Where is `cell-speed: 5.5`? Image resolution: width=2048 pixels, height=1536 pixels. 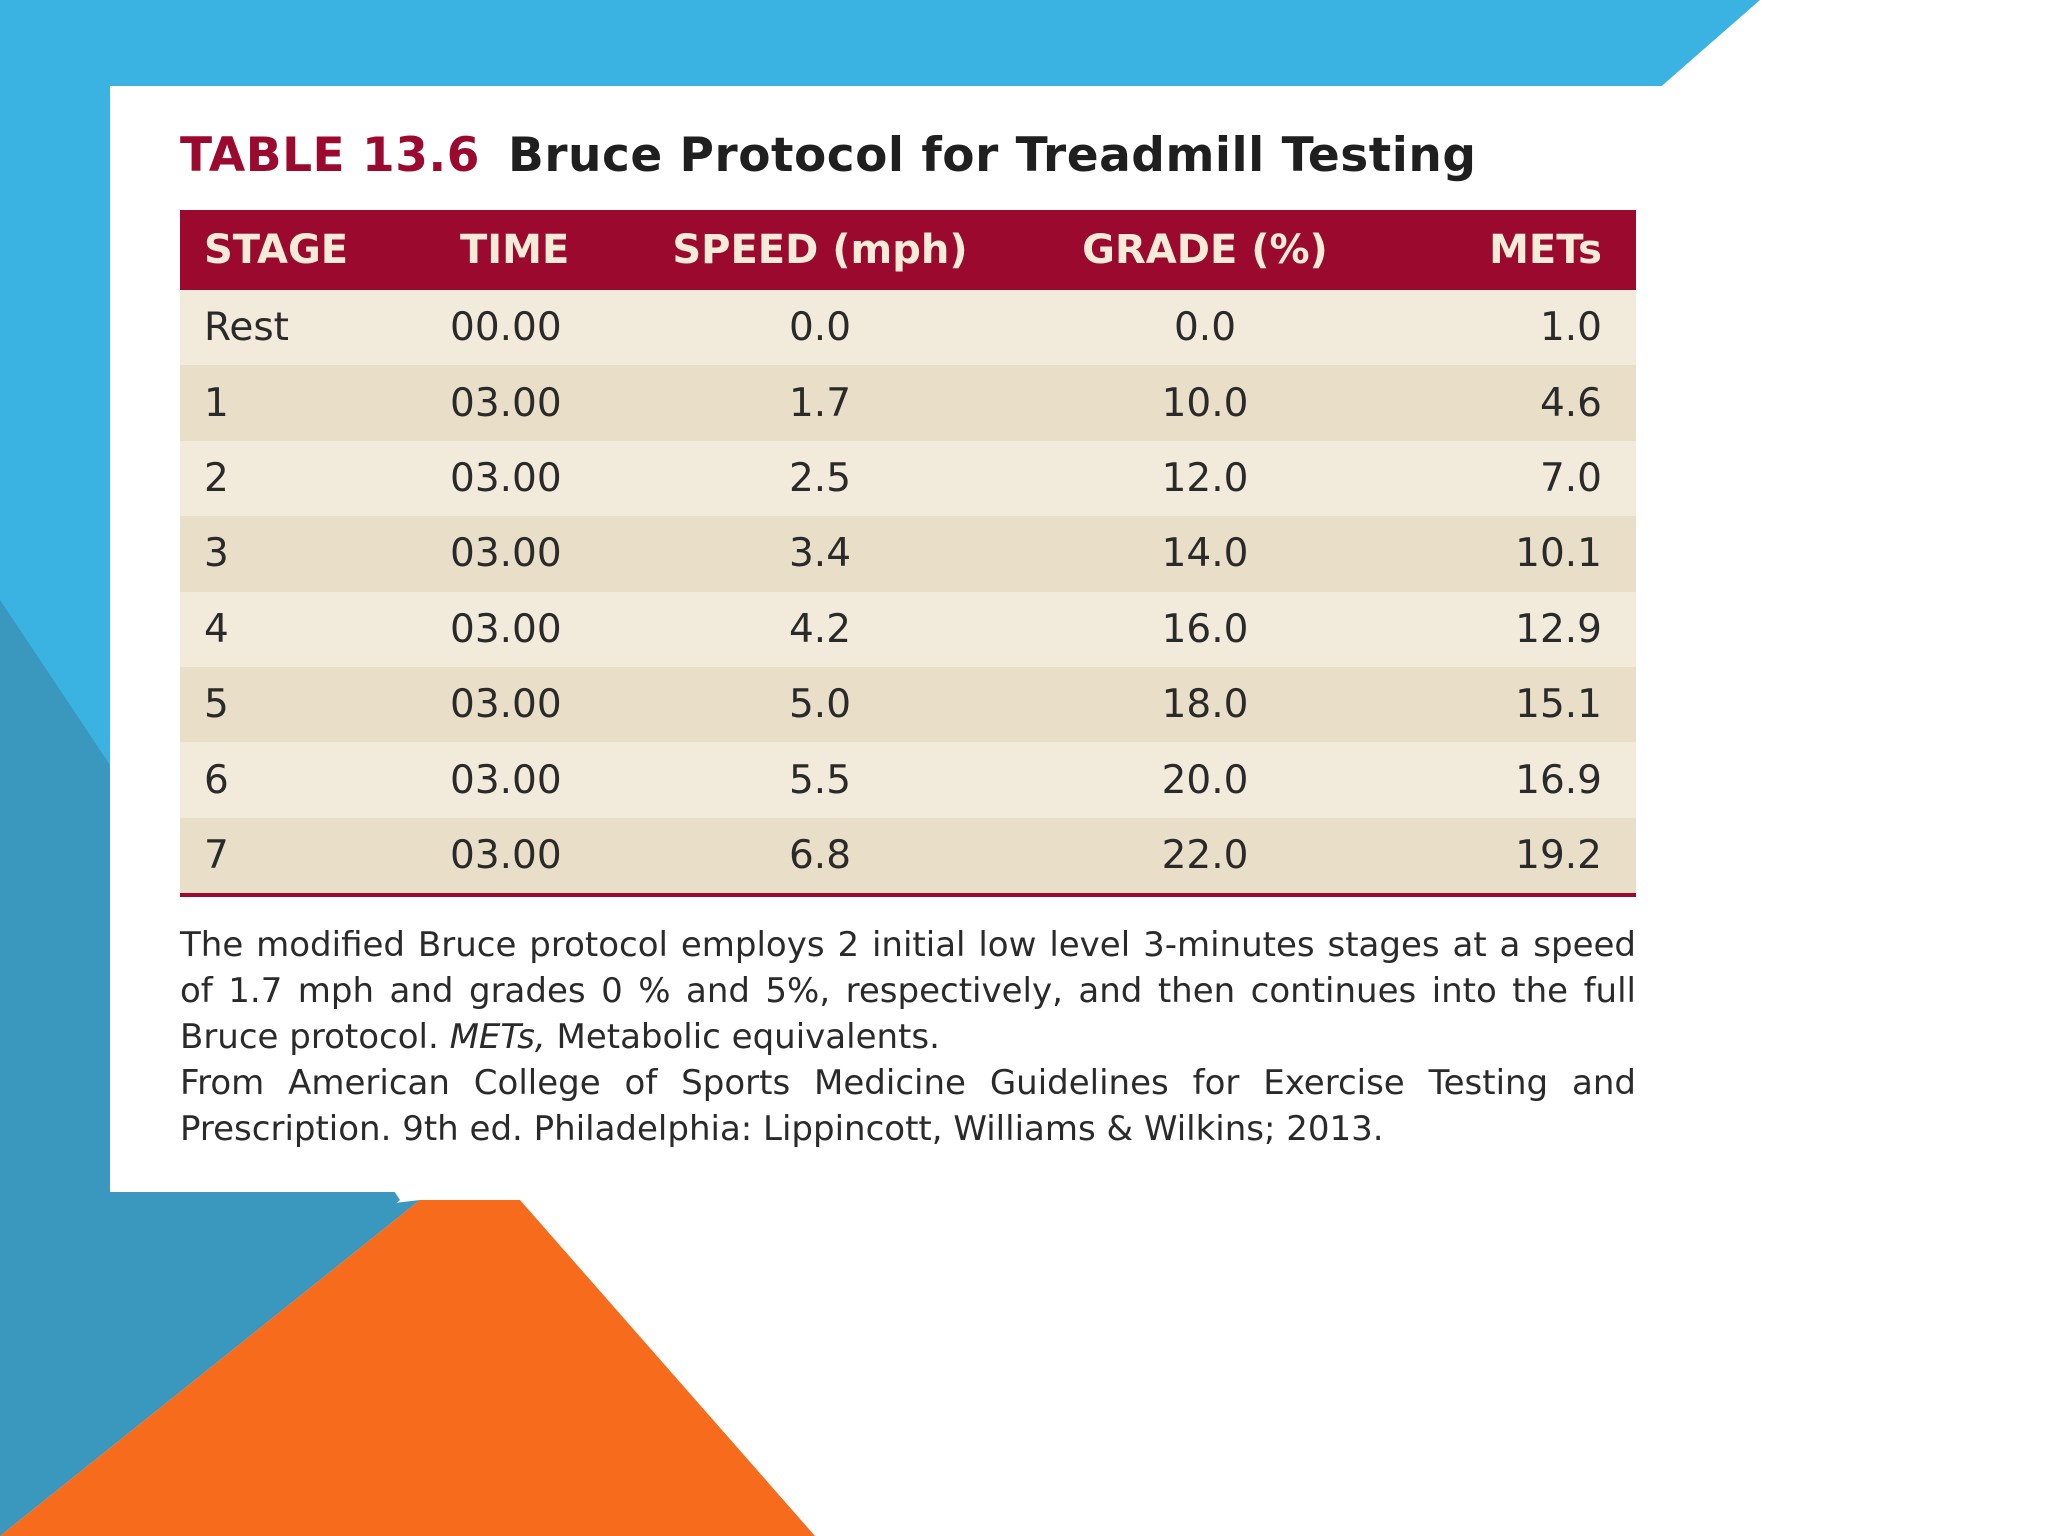 cell-speed: 5.5 is located at coordinates (820, 780).